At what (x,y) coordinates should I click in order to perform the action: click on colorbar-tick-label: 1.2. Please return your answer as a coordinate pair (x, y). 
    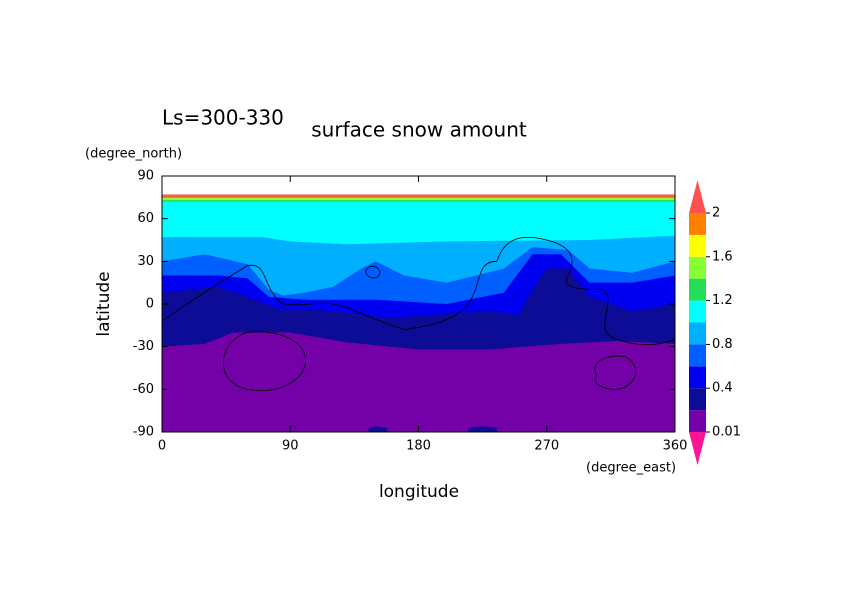
    Looking at the image, I should click on (722, 300).